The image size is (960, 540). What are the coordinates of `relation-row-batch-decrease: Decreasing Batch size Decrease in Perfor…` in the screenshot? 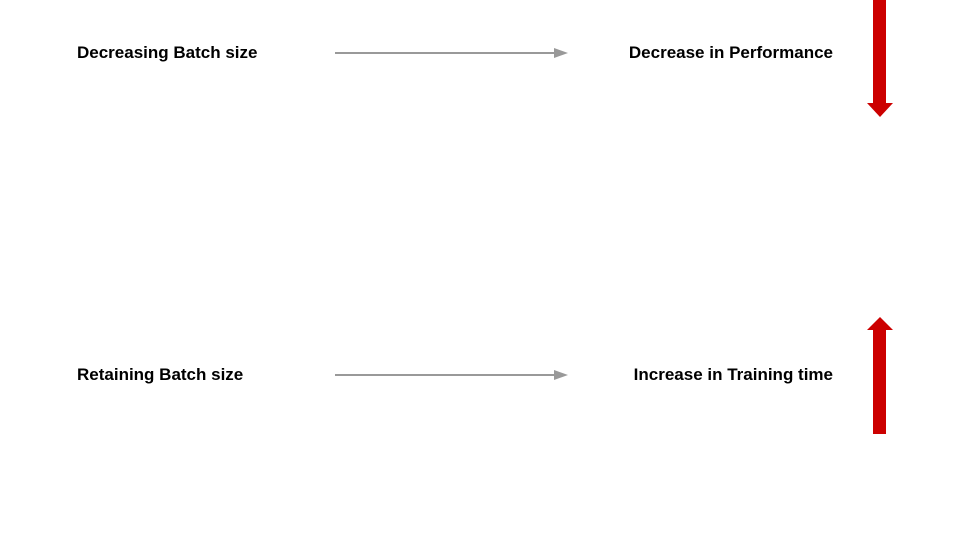 It's located at (480, 53).